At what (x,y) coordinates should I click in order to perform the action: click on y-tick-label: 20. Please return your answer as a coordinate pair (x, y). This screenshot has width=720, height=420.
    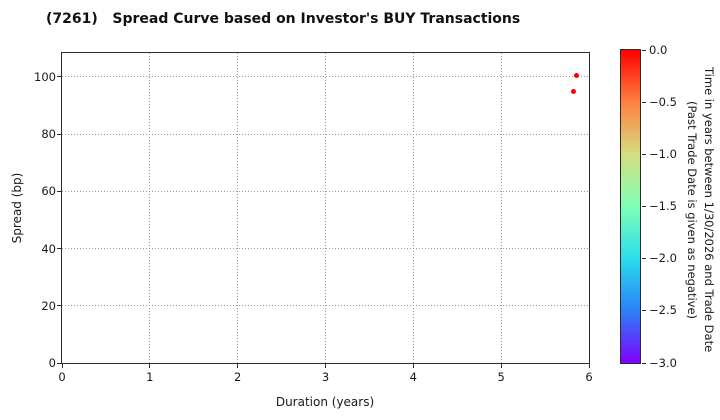
    Looking at the image, I should click on (48, 305).